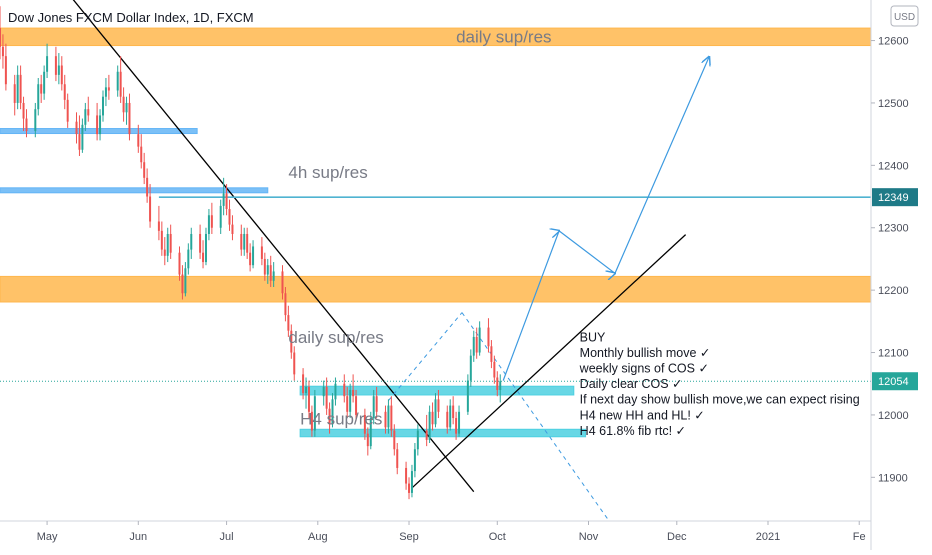 The width and height of the screenshot is (932, 555). Describe the element at coordinates (435, 289) in the screenshot. I see `zone-daily-sup-res-mid` at that location.